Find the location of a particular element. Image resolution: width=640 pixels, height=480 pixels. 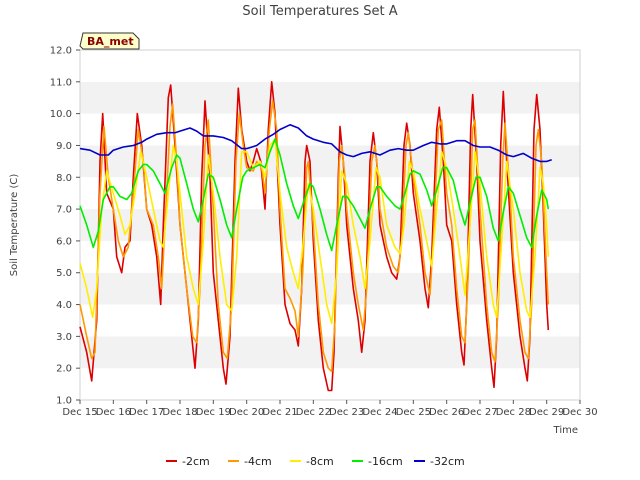

legend-label: -32cm is located at coordinates (447, 461).